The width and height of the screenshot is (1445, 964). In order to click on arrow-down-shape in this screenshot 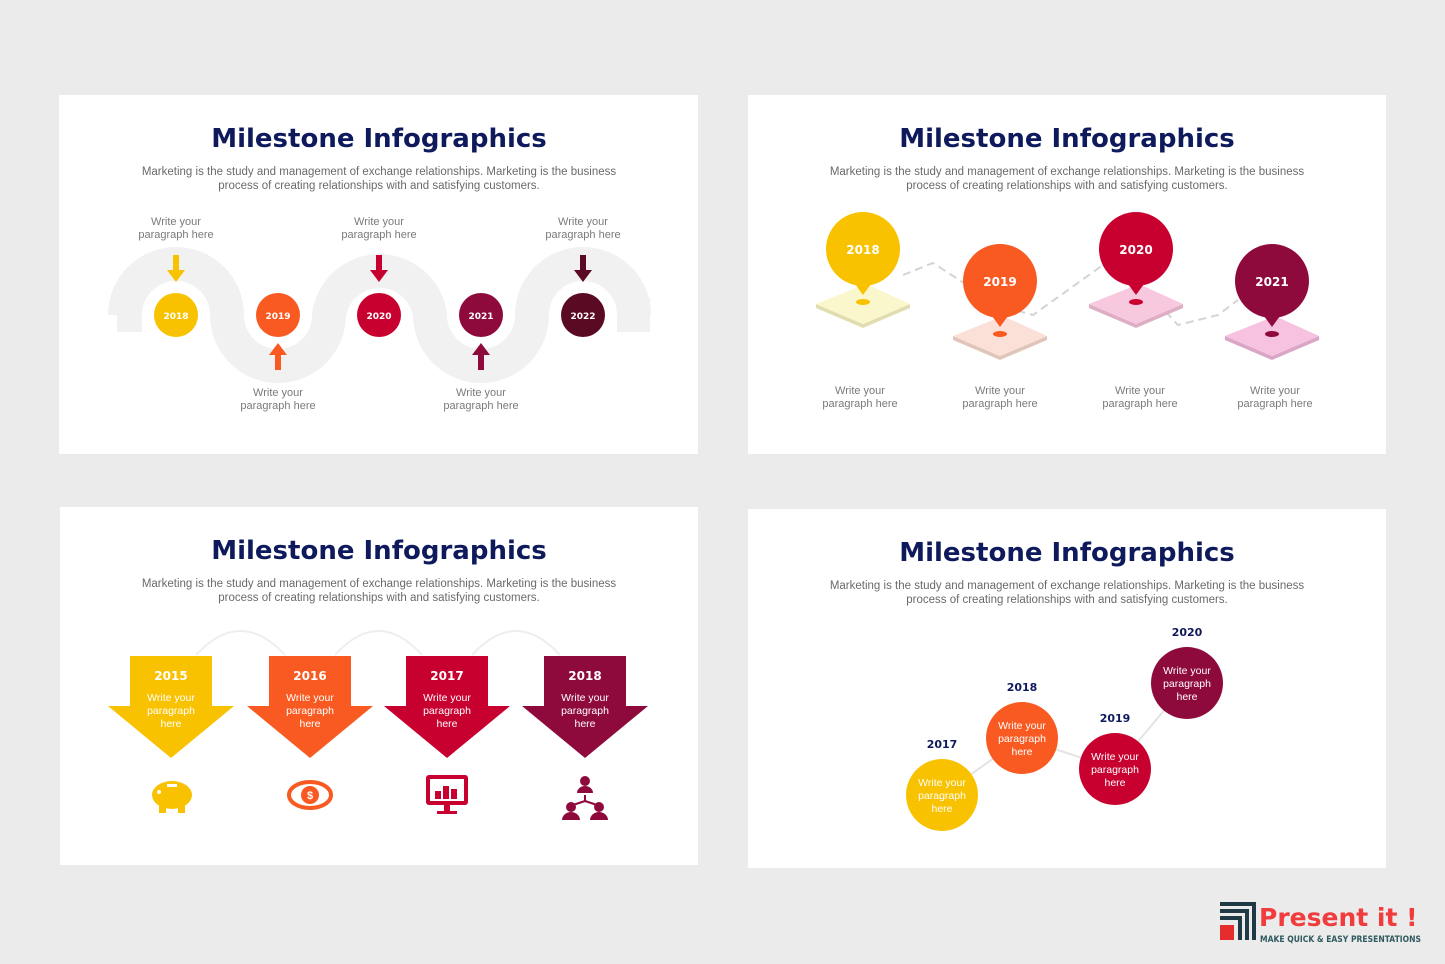, I will do `click(171, 707)`.